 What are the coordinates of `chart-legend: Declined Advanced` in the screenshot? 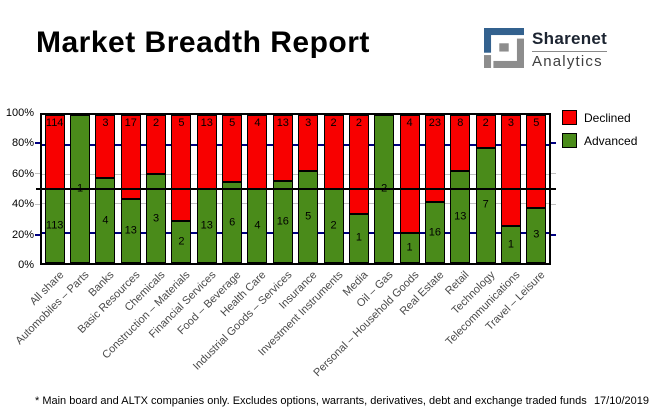 It's located at (599, 133).